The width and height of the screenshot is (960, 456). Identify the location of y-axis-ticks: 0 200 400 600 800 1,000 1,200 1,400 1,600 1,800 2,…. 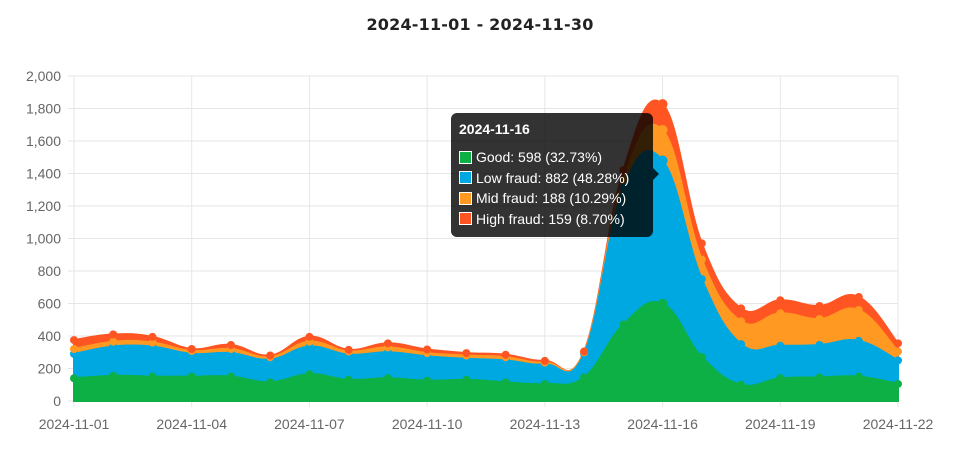
(43, 238).